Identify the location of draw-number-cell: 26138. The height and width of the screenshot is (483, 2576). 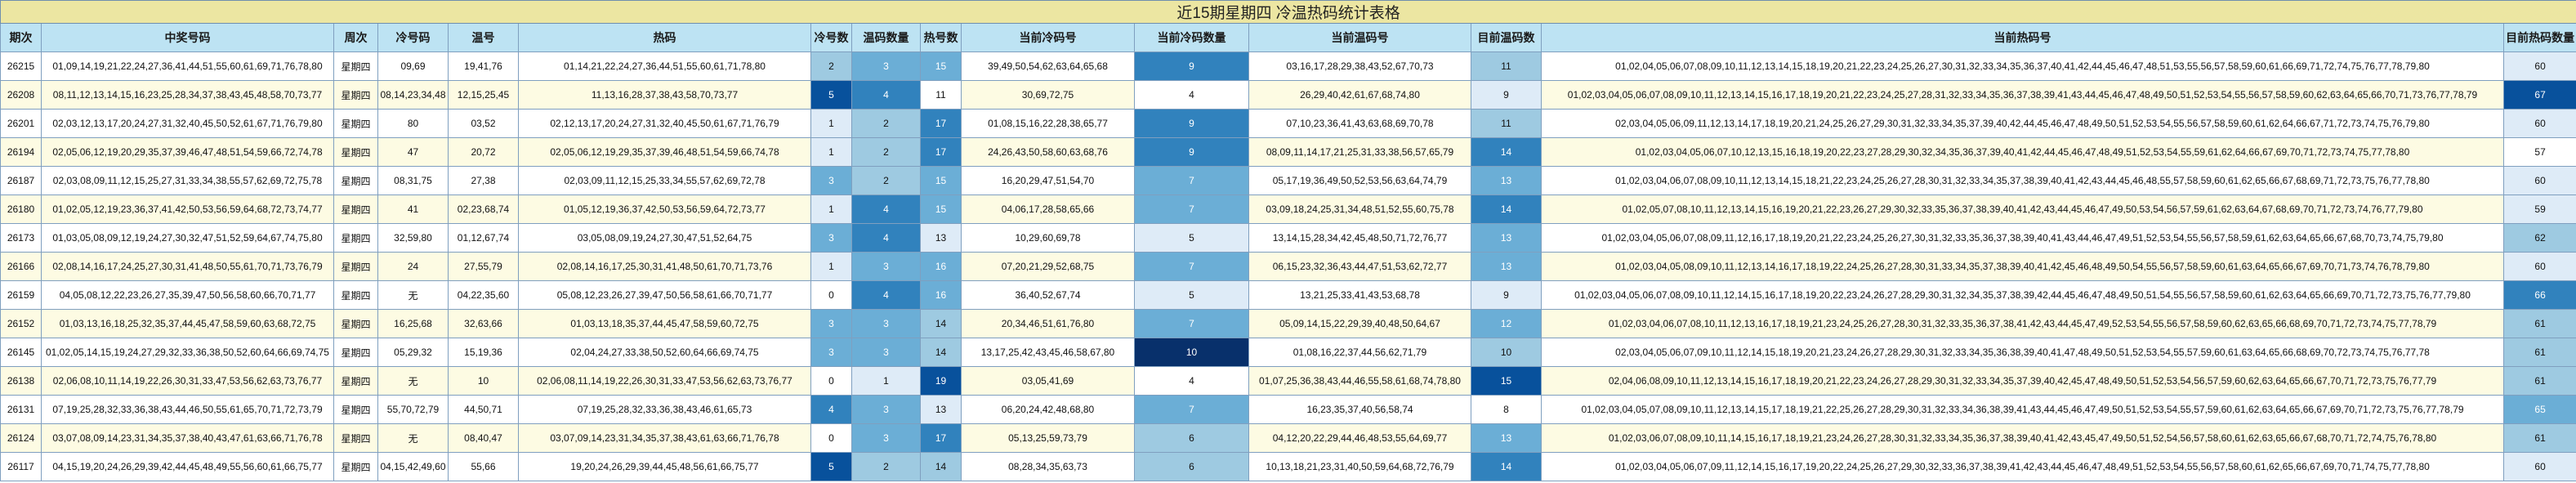
(21, 381).